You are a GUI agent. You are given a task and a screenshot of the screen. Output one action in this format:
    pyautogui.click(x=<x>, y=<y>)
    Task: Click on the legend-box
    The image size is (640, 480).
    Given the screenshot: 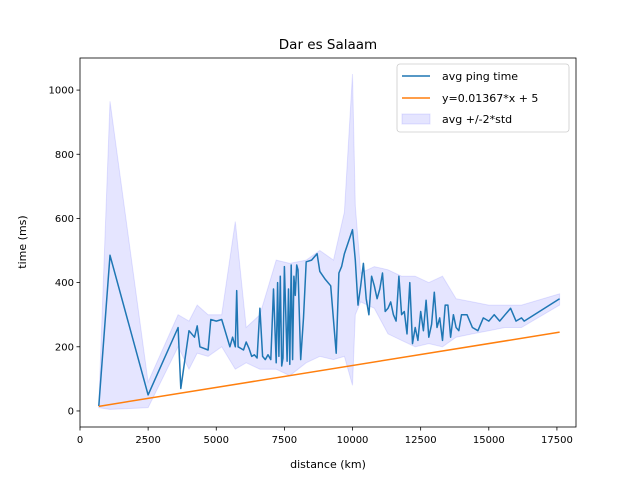 What is the action you would take?
    pyautogui.click(x=483, y=98)
    